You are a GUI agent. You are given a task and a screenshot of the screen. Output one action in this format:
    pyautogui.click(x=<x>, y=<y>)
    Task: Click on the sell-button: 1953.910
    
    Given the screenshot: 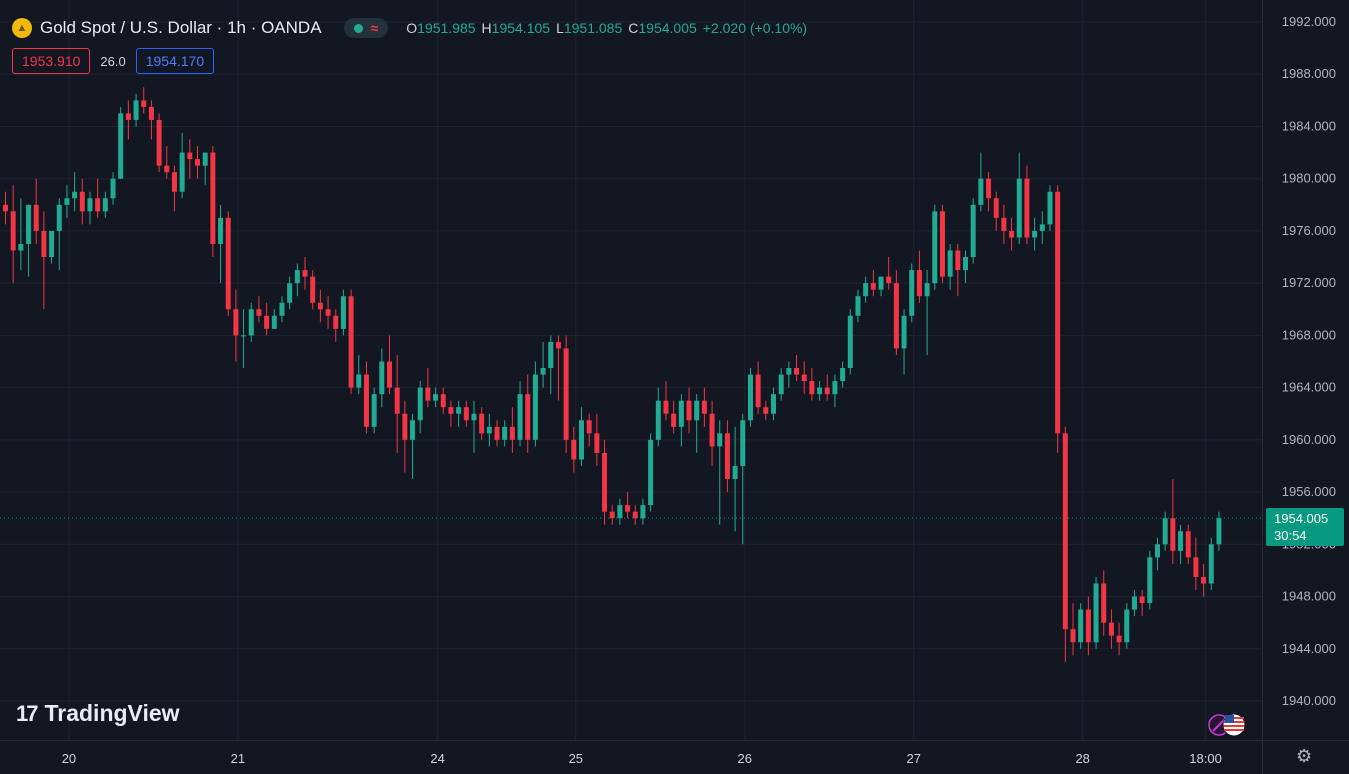 What is the action you would take?
    pyautogui.click(x=51, y=61)
    